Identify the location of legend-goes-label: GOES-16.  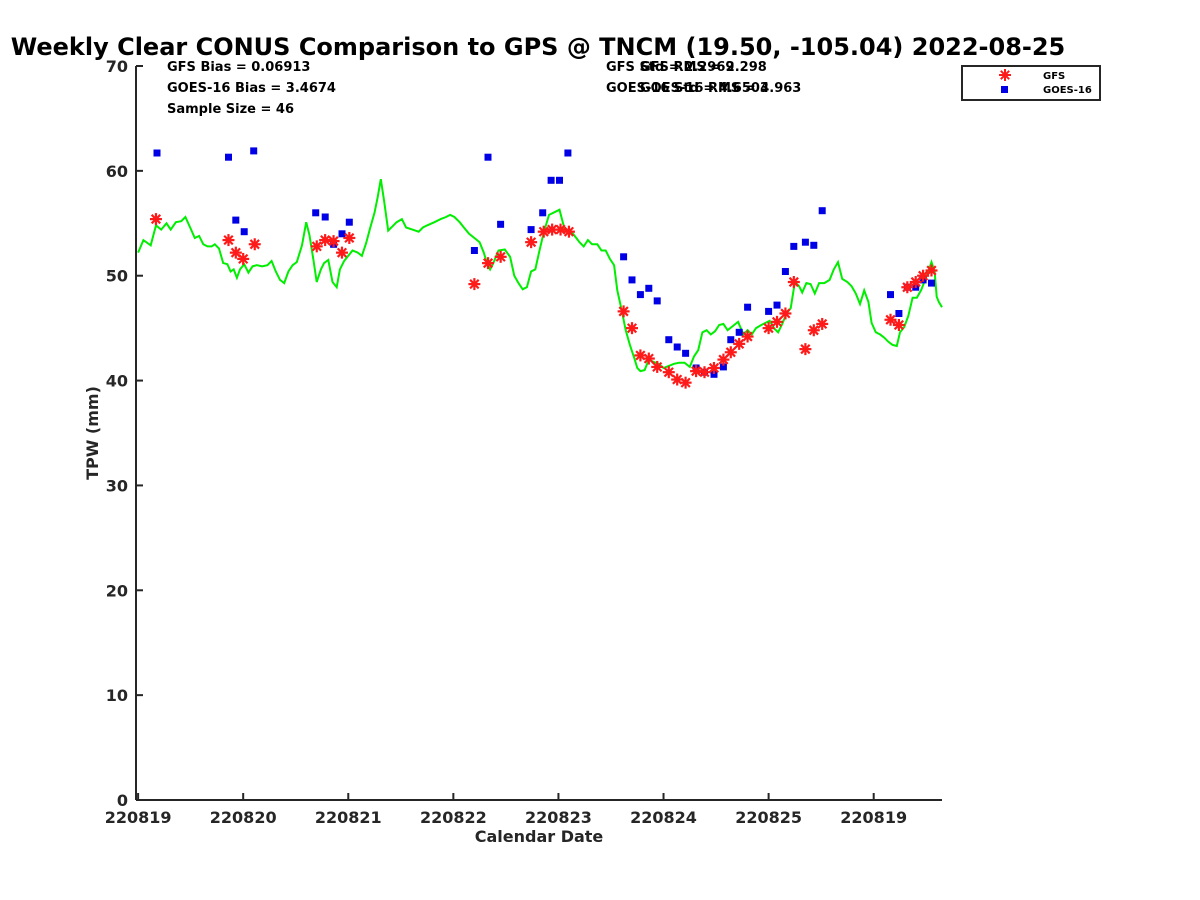
(1067, 90).